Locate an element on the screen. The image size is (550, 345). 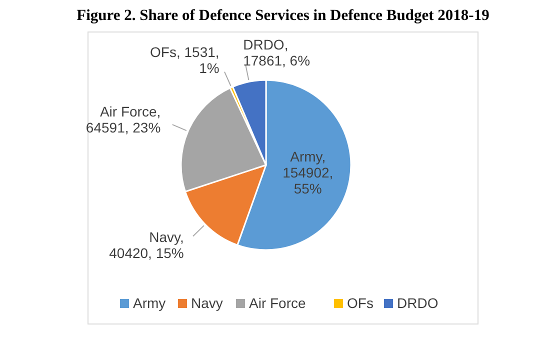
data-label: OFs, 1531, 1% is located at coordinates (185, 60).